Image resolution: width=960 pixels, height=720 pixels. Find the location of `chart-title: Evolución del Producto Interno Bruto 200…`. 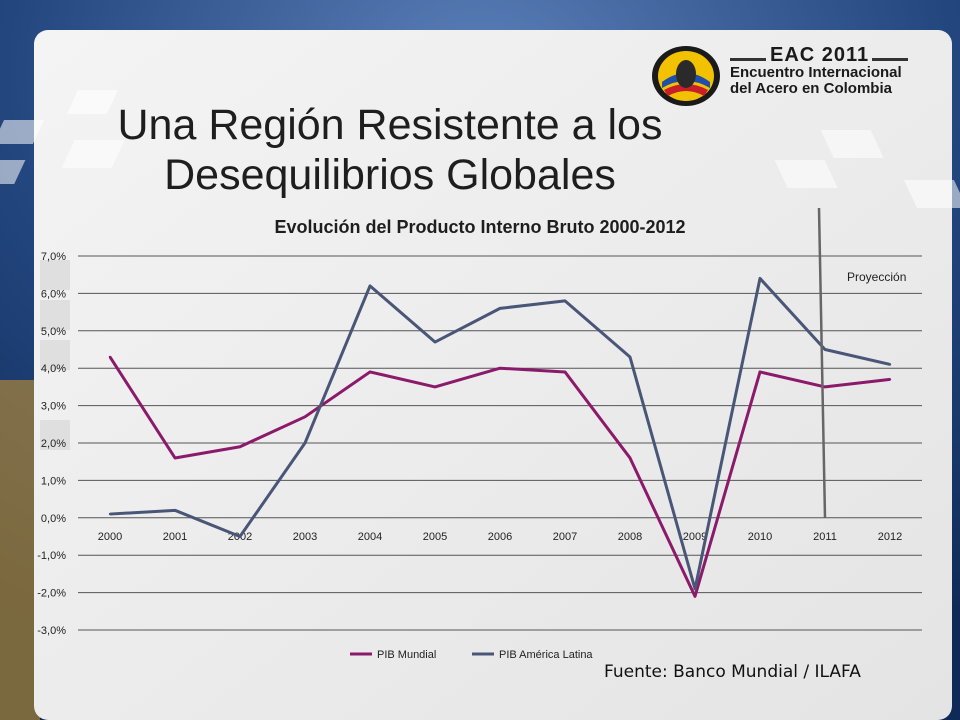

chart-title: Evolución del Producto Interno Bruto 200… is located at coordinates (479, 227).